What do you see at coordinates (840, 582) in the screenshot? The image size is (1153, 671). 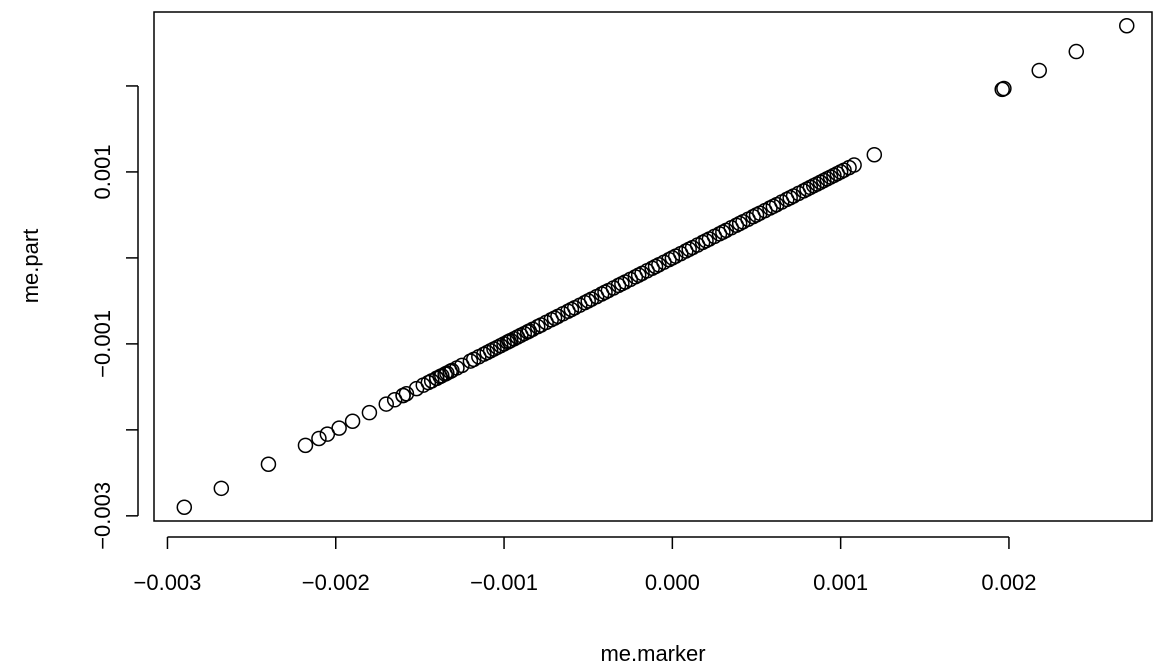 I see `x-tick-label: 0.001` at bounding box center [840, 582].